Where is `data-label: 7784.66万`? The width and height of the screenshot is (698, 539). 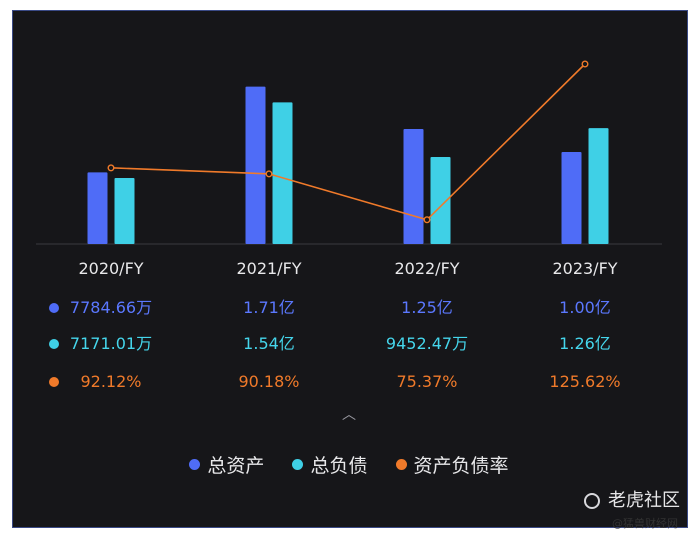 data-label: 7784.66万 is located at coordinates (111, 307).